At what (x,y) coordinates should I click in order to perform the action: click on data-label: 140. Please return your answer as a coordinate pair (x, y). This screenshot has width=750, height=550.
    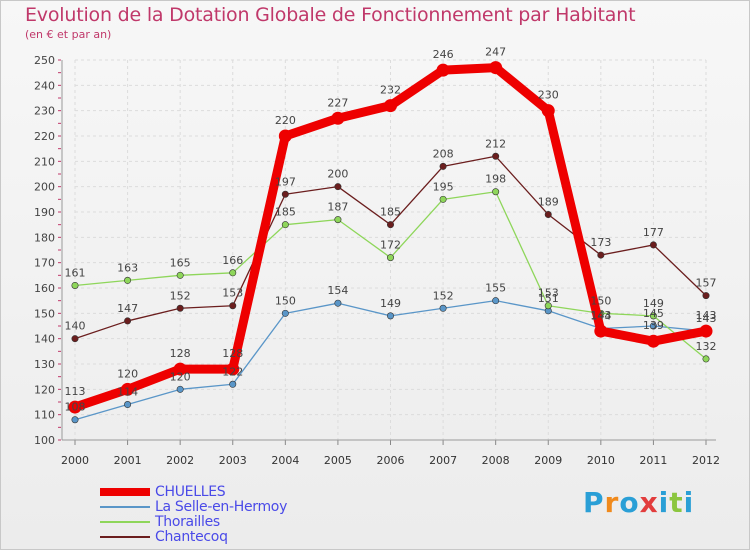
    Looking at the image, I should click on (75, 326).